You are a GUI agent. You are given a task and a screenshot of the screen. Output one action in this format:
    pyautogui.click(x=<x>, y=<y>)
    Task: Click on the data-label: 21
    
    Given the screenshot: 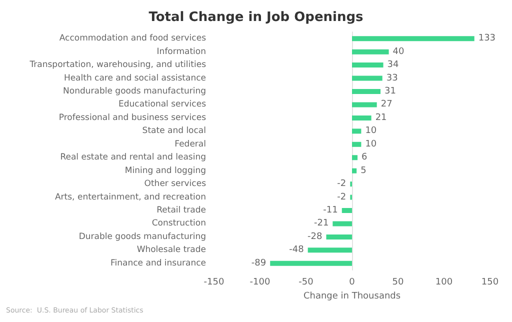 What is the action you would take?
    pyautogui.click(x=381, y=117)
    